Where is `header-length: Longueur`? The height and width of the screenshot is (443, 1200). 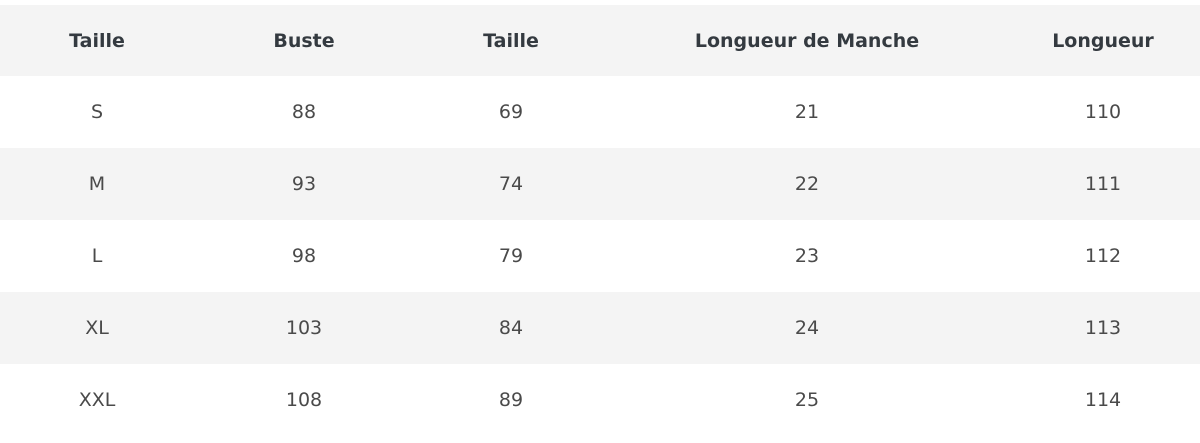
header-length: Longueur is located at coordinates (1103, 40).